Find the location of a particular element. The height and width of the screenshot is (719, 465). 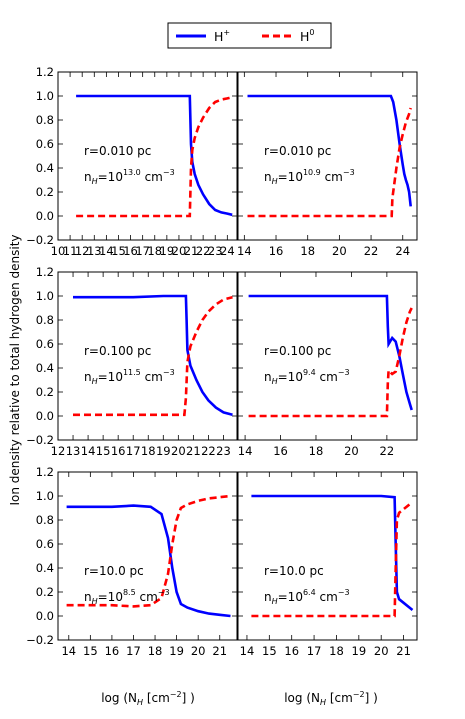

x-tick-label: 11 is located at coordinates (70, 251).